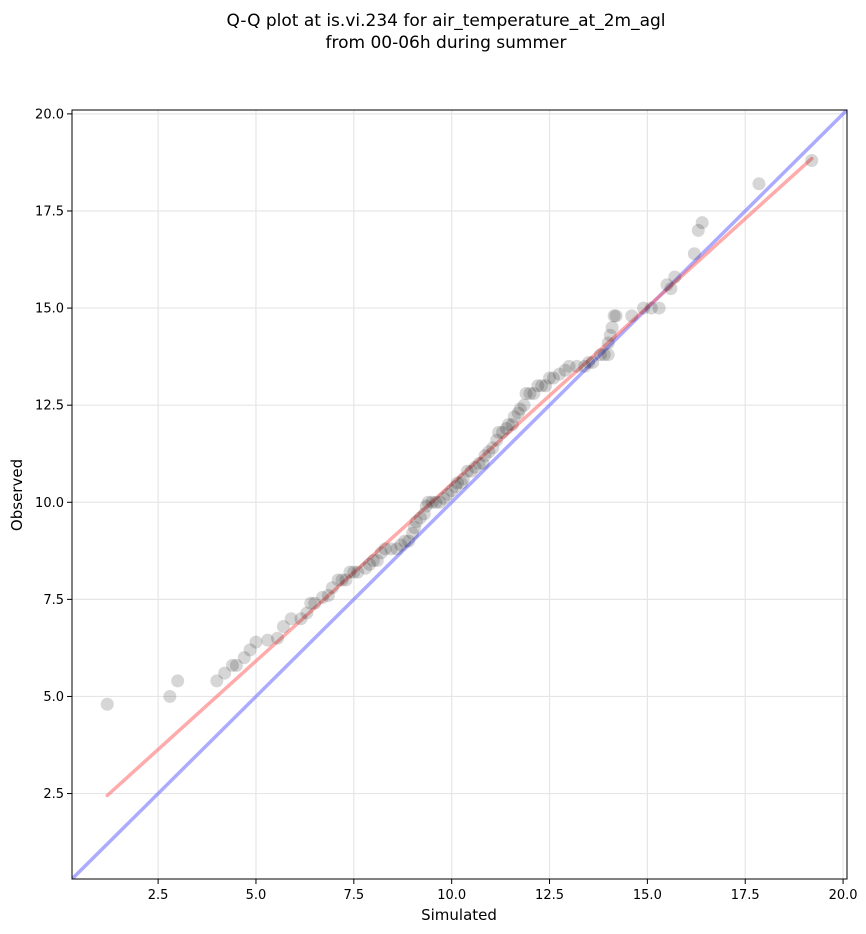 This screenshot has width=866, height=934. What do you see at coordinates (49, 503) in the screenshot?
I see `y-tick-label: 10.0` at bounding box center [49, 503].